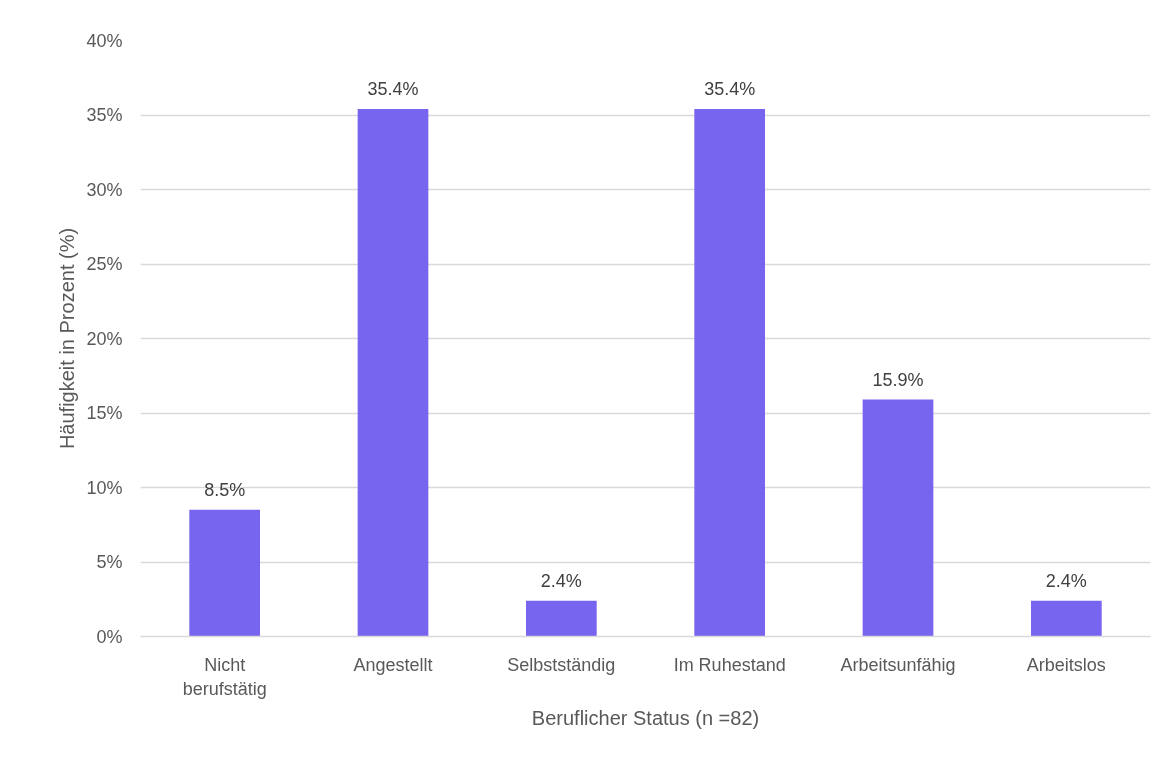 The height and width of the screenshot is (766, 1175). I want to click on data-label: 8.5%, so click(225, 489).